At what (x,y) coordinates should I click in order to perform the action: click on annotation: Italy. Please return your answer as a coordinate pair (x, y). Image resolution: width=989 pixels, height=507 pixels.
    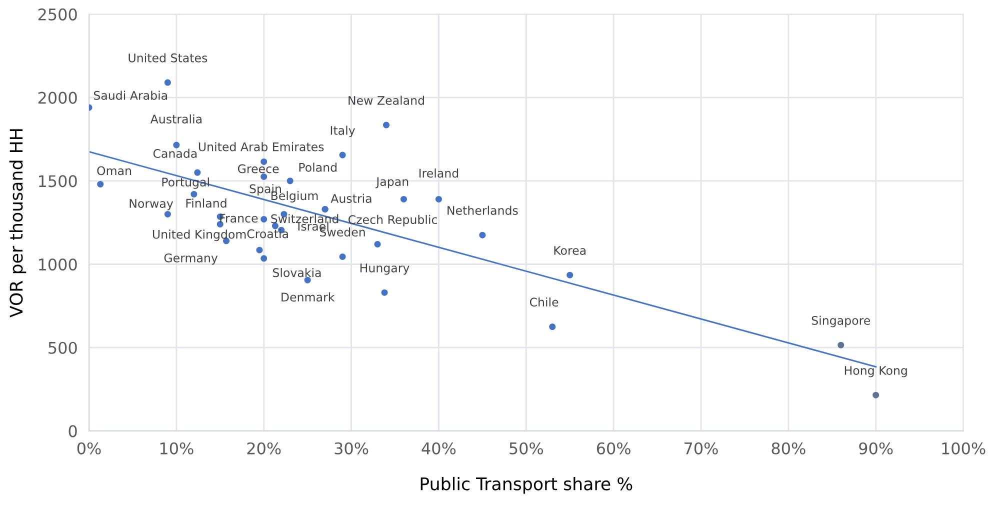
    Looking at the image, I should click on (343, 132).